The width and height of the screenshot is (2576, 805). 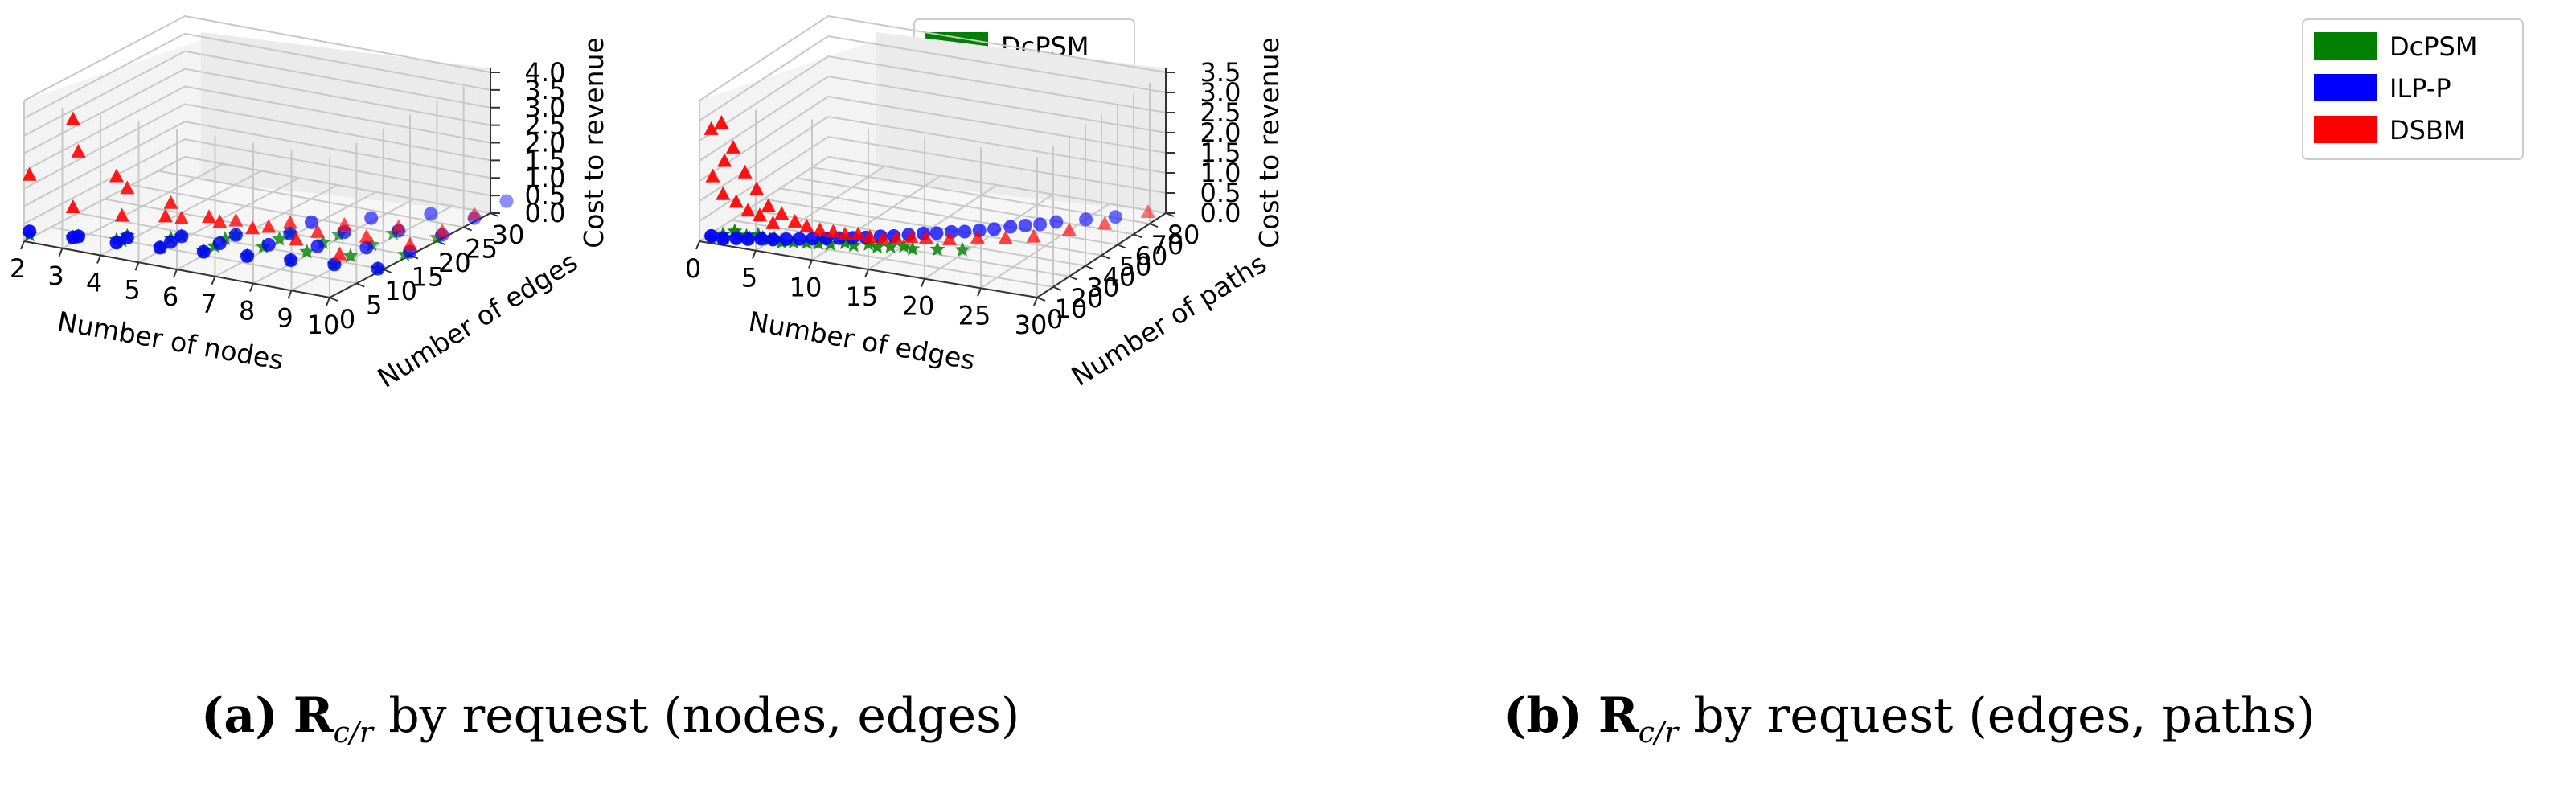 I want to click on z-tick-label: 2.0, so click(x=545, y=143).